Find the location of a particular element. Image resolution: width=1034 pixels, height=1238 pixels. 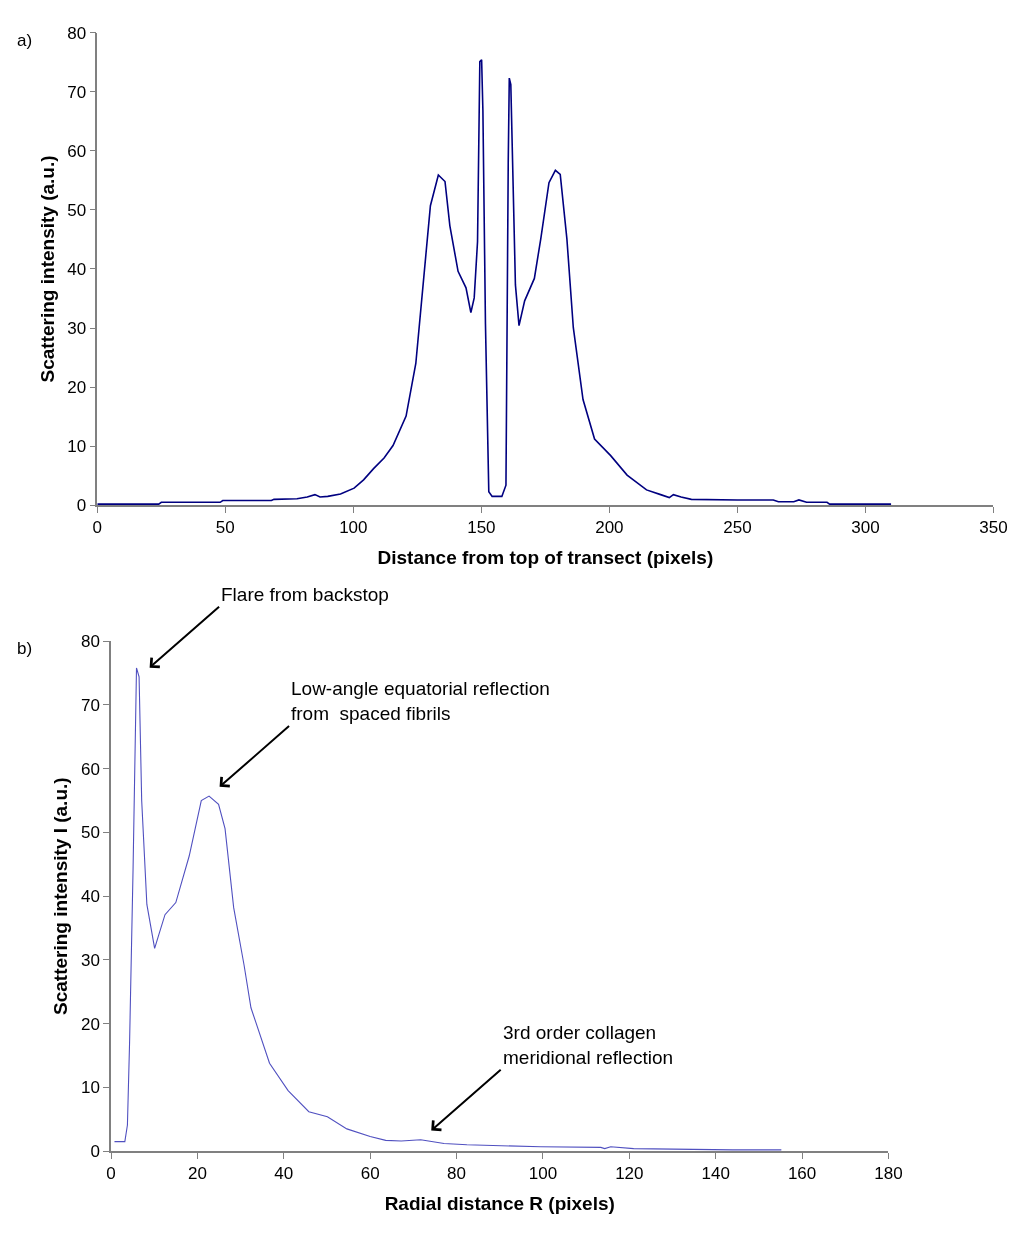

annotation: Flare from backstop is located at coordinates (305, 594).